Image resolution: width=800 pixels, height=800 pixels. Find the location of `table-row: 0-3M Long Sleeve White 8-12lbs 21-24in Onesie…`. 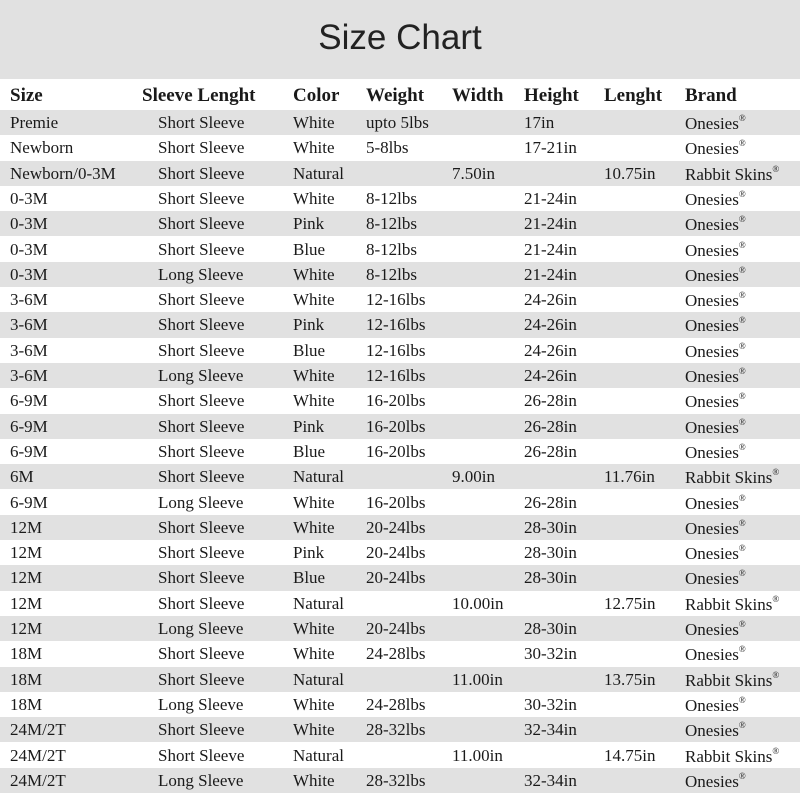

table-row: 0-3M Long Sleeve White 8-12lbs 21-24in Onesie… is located at coordinates (400, 274).